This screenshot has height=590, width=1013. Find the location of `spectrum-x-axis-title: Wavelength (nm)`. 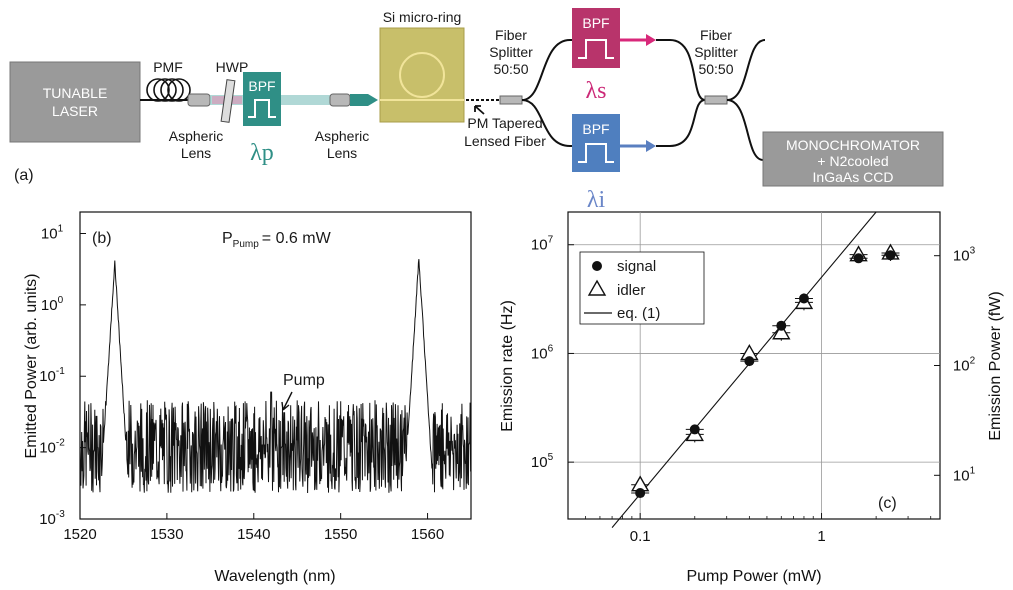

spectrum-x-axis-title: Wavelength (nm) is located at coordinates (274, 576).